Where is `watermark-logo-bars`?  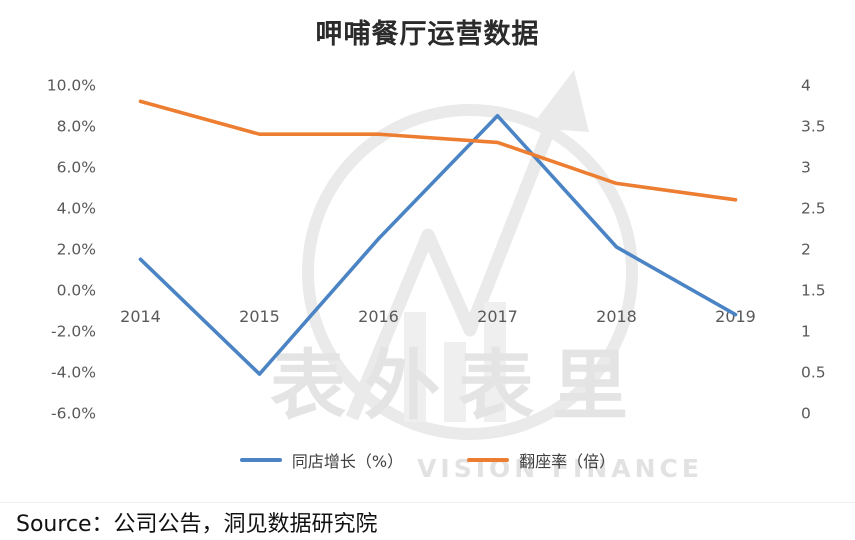 watermark-logo-bars is located at coordinates (455, 362).